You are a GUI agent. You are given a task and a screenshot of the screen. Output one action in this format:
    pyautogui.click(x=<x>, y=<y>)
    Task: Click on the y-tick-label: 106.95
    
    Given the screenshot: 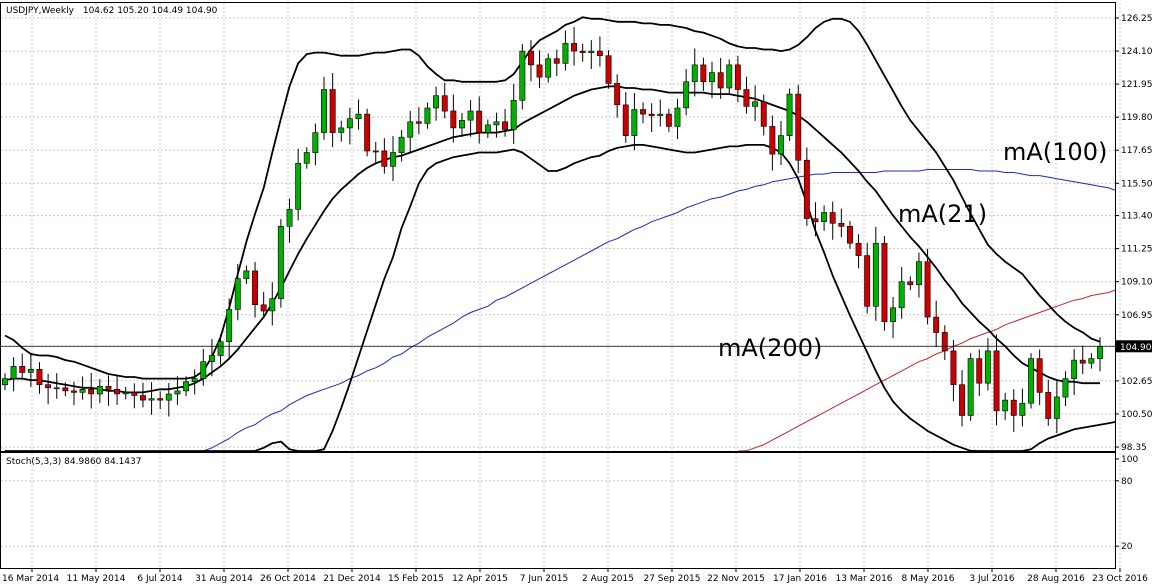 What is the action you would take?
    pyautogui.click(x=1137, y=316)
    